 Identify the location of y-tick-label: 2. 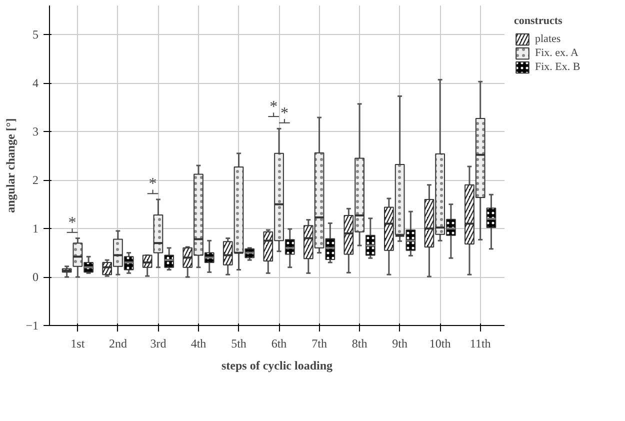
(35, 180).